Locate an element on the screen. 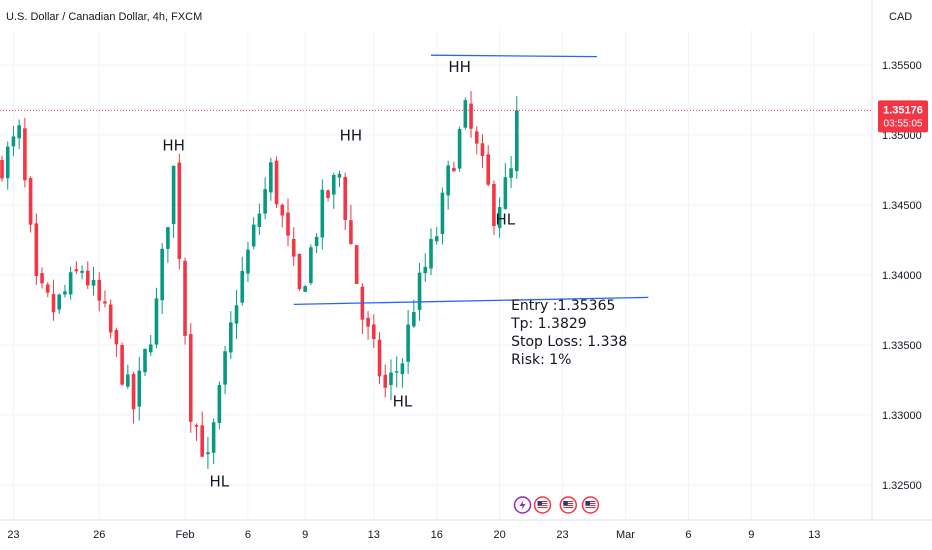 This screenshot has width=932, height=550. y-tick-label: 1.33000 is located at coordinates (902, 416).